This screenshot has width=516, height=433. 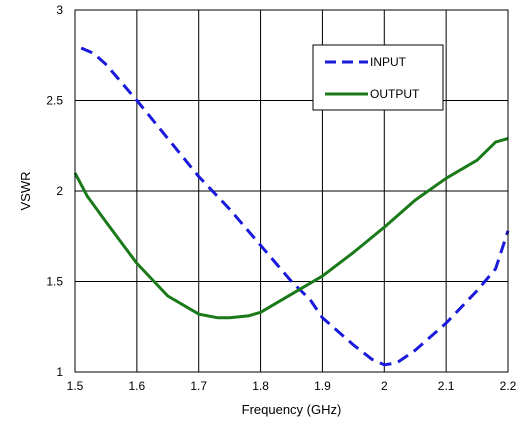 I want to click on y-tick-label: 2.5, so click(x=54, y=101).